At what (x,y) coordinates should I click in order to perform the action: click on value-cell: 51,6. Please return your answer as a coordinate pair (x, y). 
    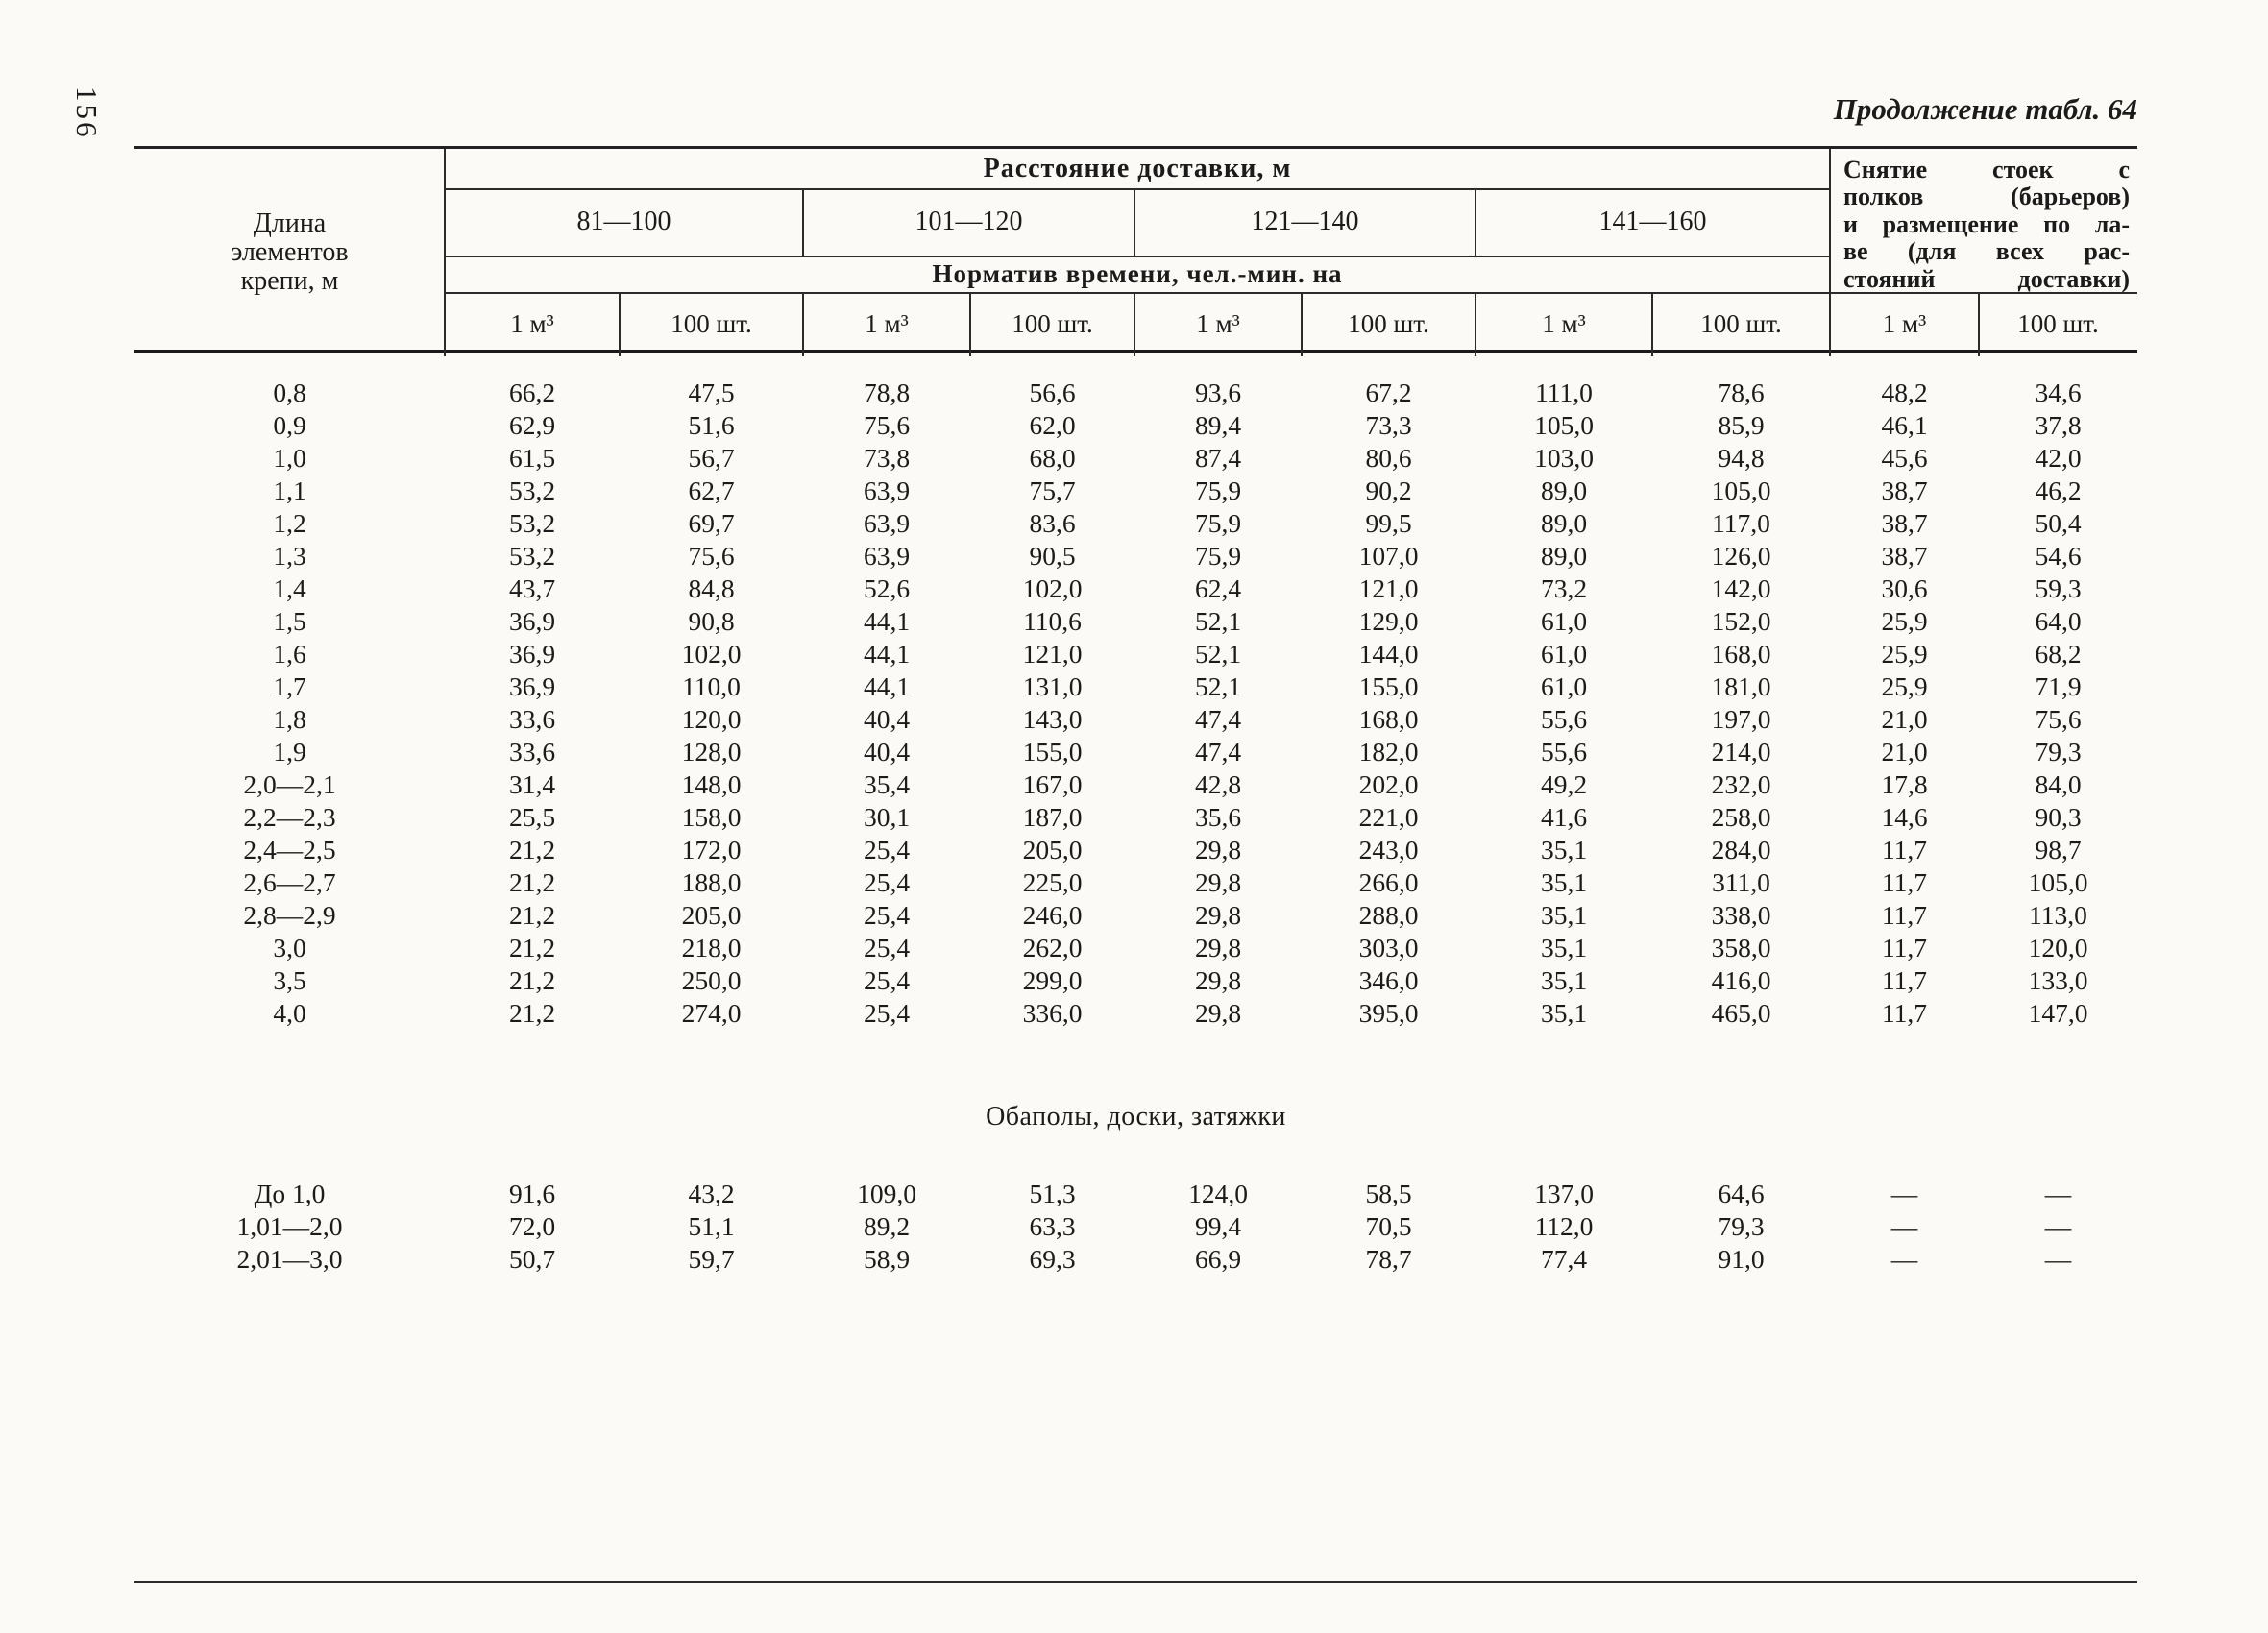
    Looking at the image, I should click on (711, 425).